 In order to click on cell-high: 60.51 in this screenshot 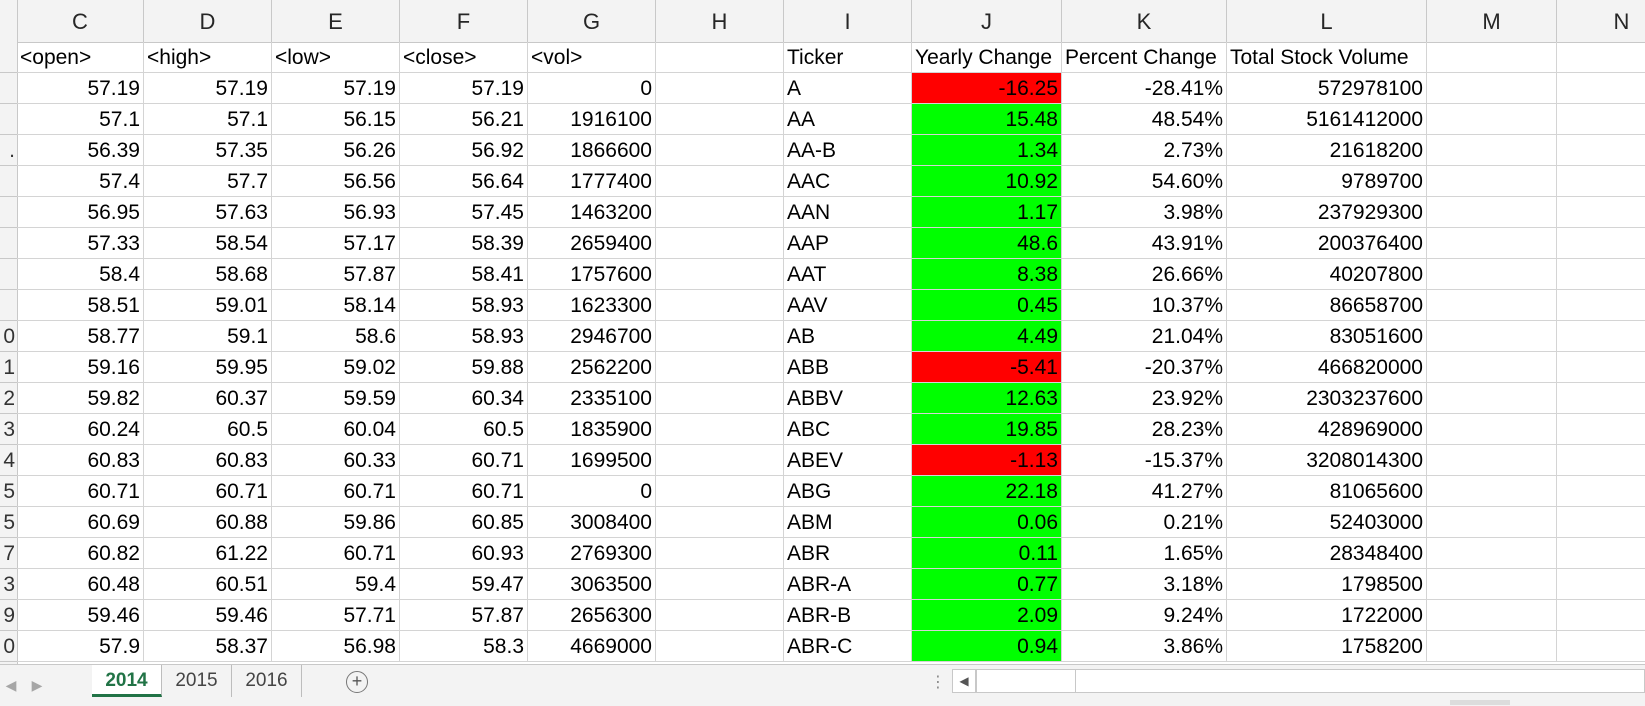, I will do `click(208, 584)`.